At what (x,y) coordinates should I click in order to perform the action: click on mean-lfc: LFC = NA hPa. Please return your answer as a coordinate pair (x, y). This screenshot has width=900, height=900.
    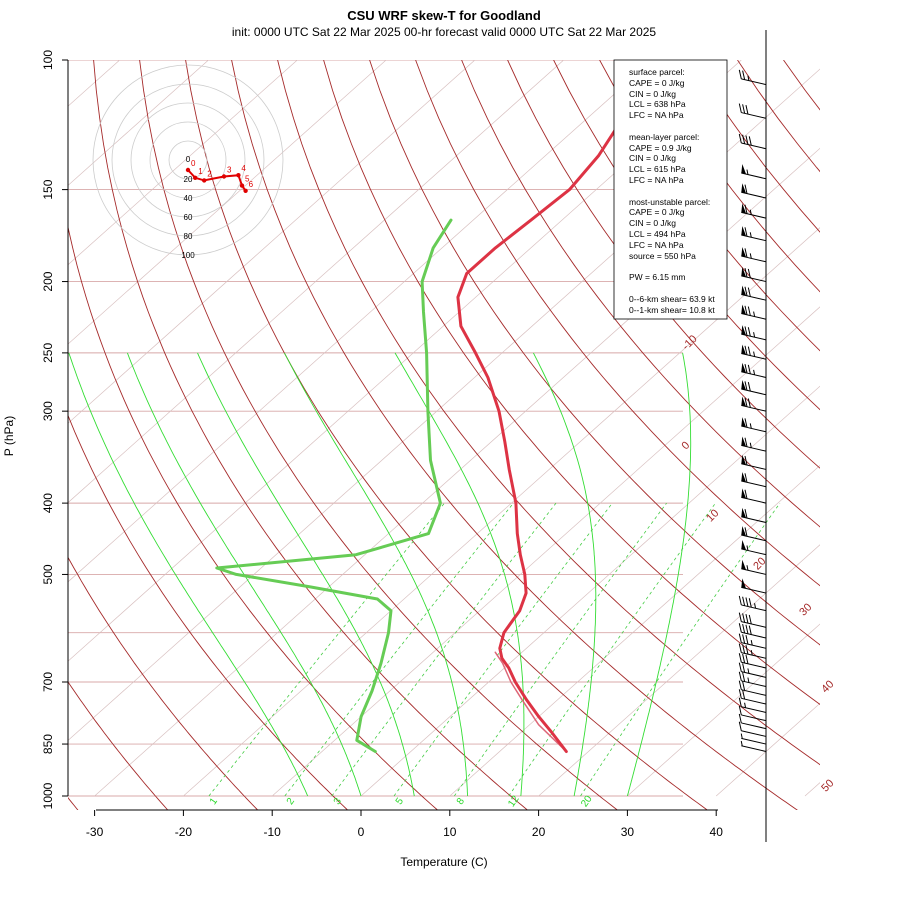
    Looking at the image, I should click on (656, 180).